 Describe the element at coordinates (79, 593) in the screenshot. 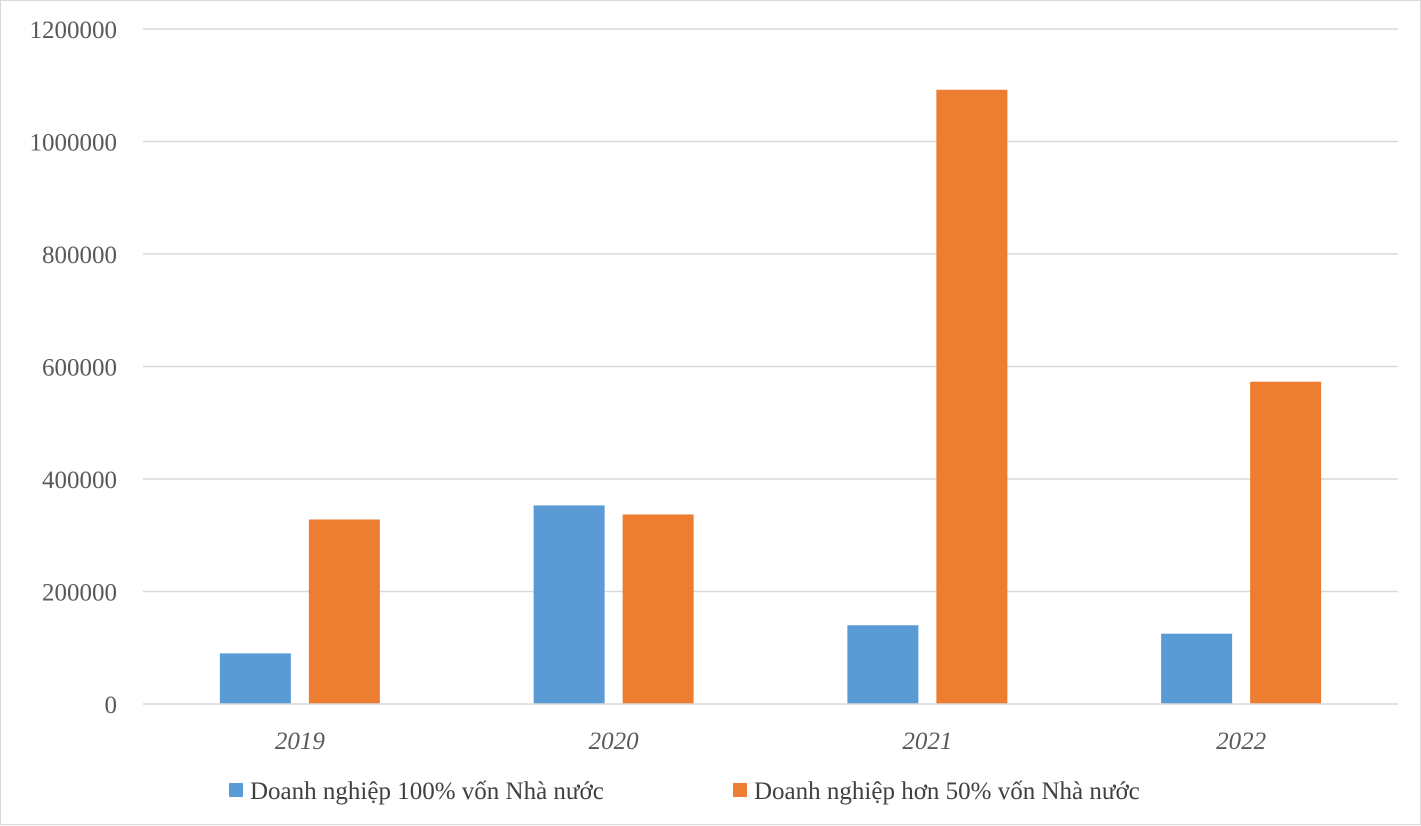

I see `y-tick-label: 200000` at that location.